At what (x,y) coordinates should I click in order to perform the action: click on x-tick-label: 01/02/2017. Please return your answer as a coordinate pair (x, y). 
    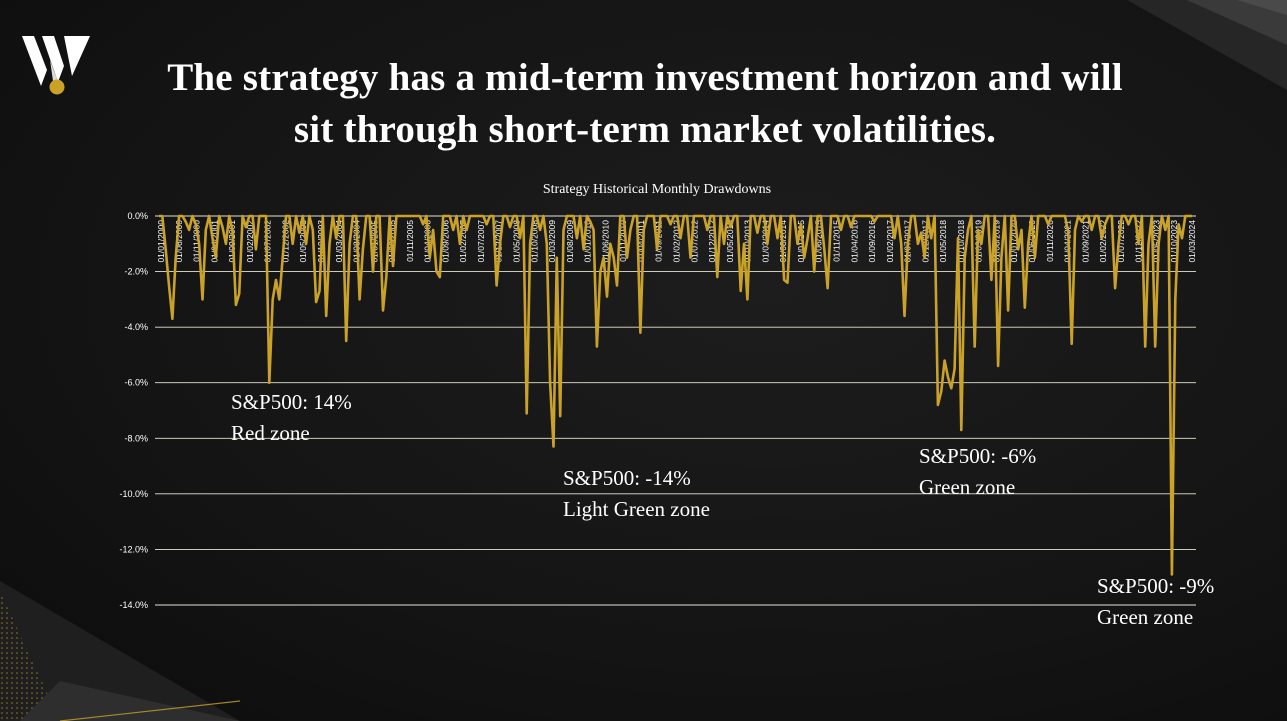
    Looking at the image, I should click on (890, 241).